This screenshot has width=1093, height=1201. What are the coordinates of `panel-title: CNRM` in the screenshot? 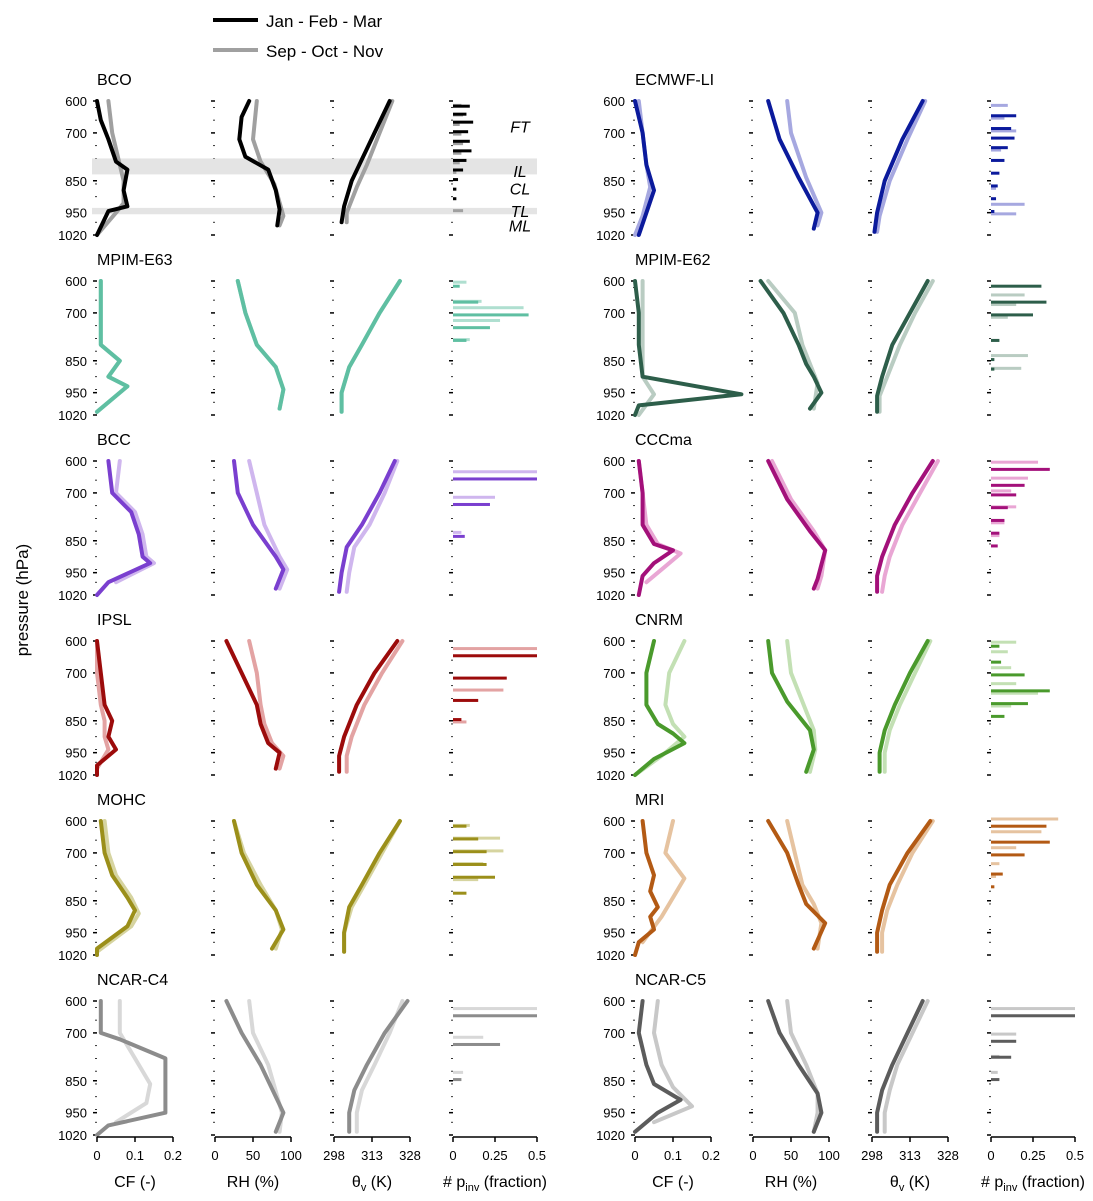 It's located at (659, 620).